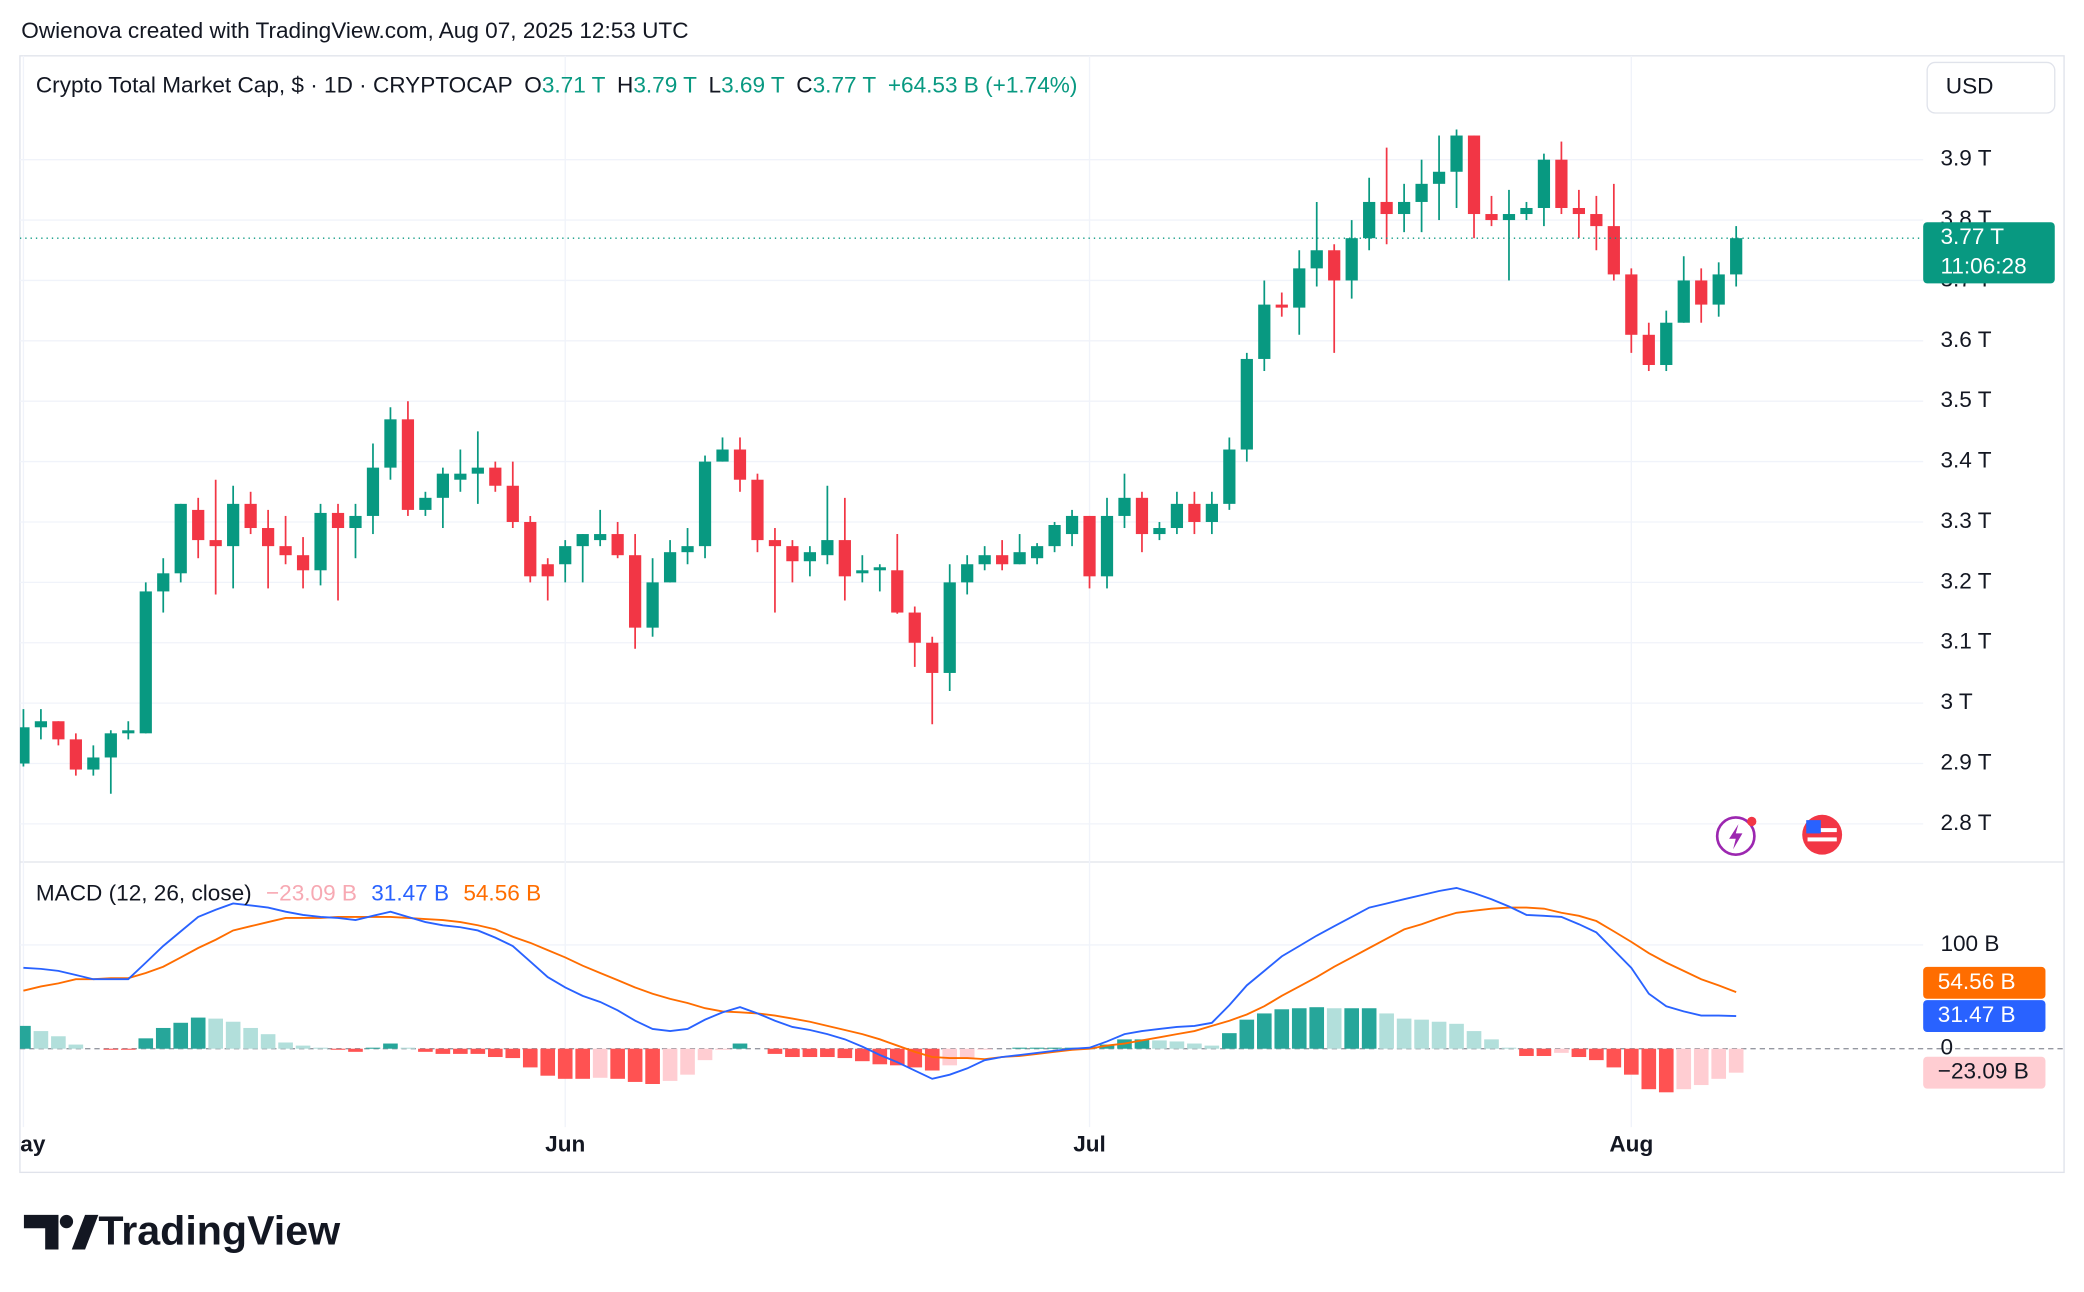  Describe the element at coordinates (715, 84) in the screenshot. I see `low-key: L` at that location.